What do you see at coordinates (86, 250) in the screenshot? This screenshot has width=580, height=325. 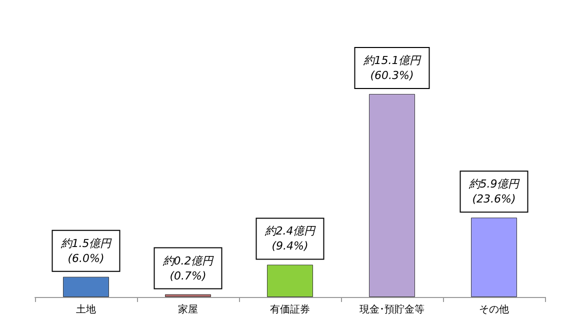 I see `data-label: 約1.5億円 (6.0%)` at bounding box center [86, 250].